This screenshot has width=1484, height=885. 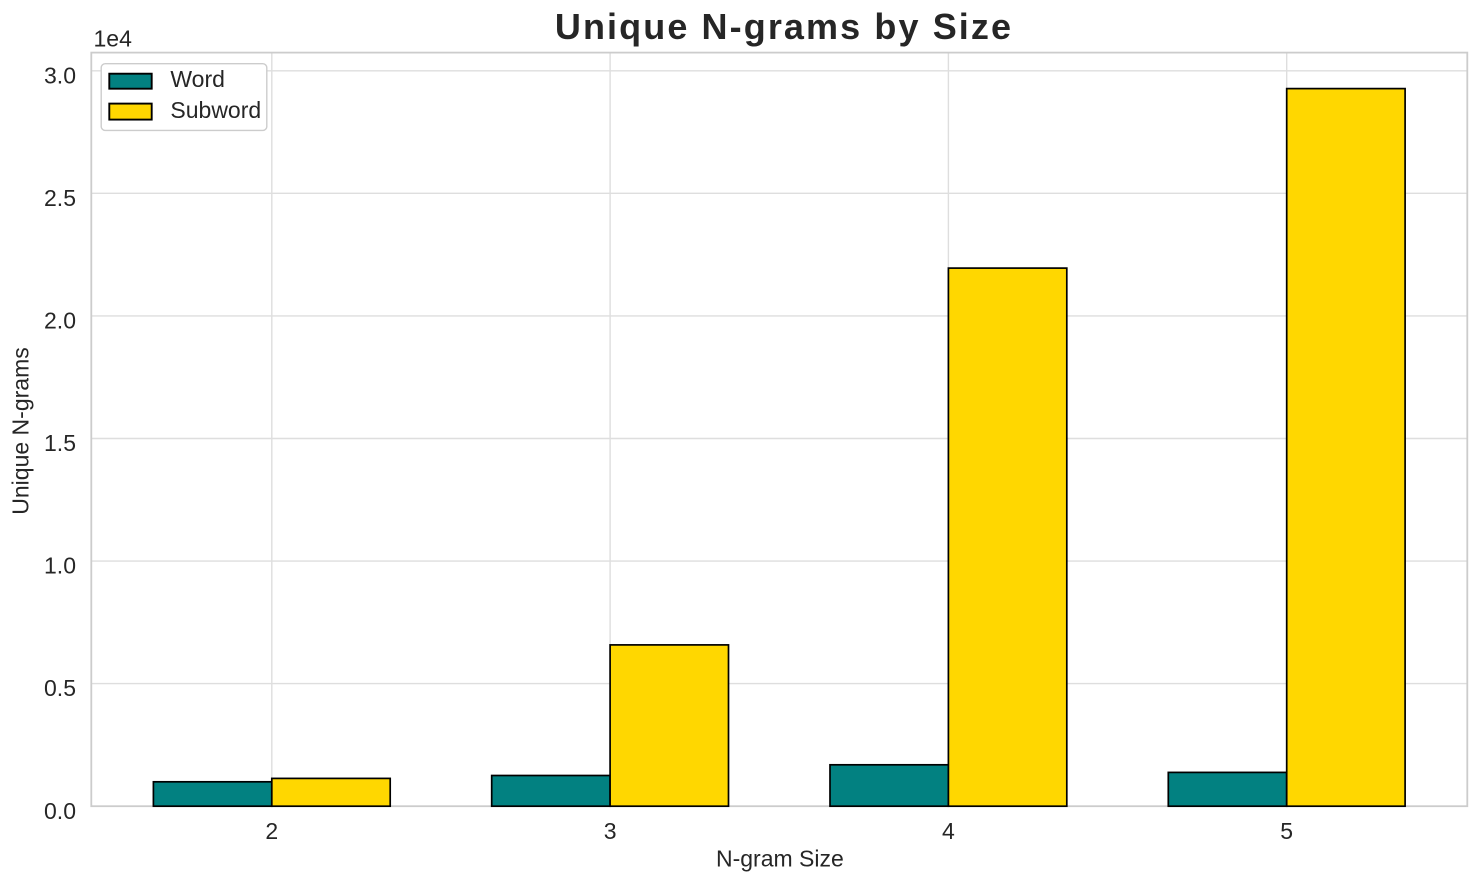 What do you see at coordinates (610, 831) in the screenshot?
I see `svg-text: 3` at bounding box center [610, 831].